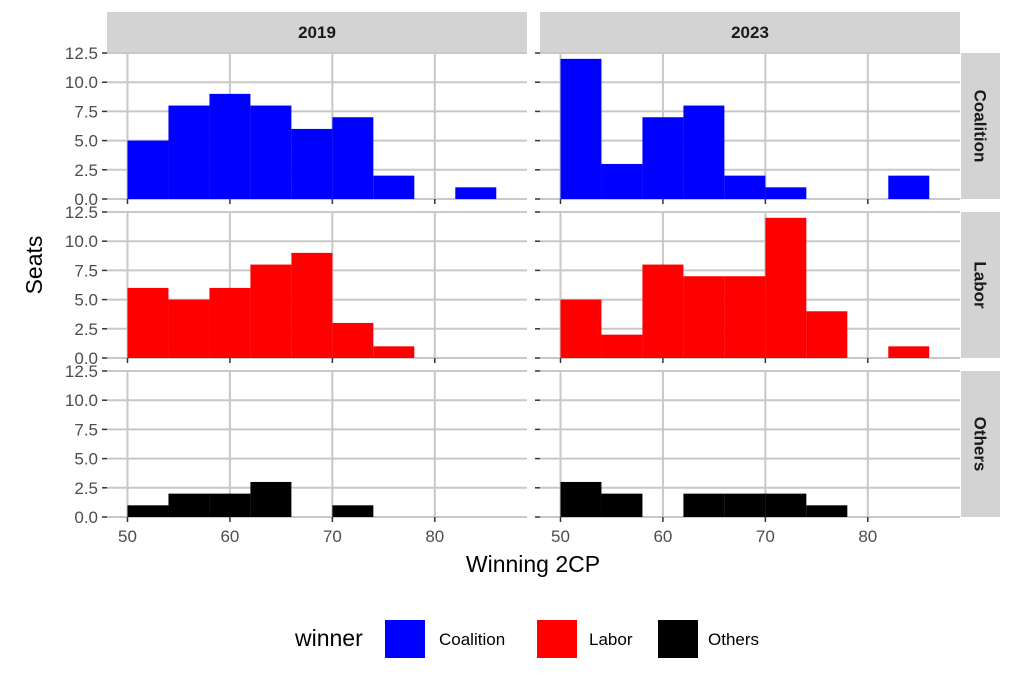 This screenshot has width=1024, height=683. I want to click on facet-strip-label: Labor, so click(980, 285).